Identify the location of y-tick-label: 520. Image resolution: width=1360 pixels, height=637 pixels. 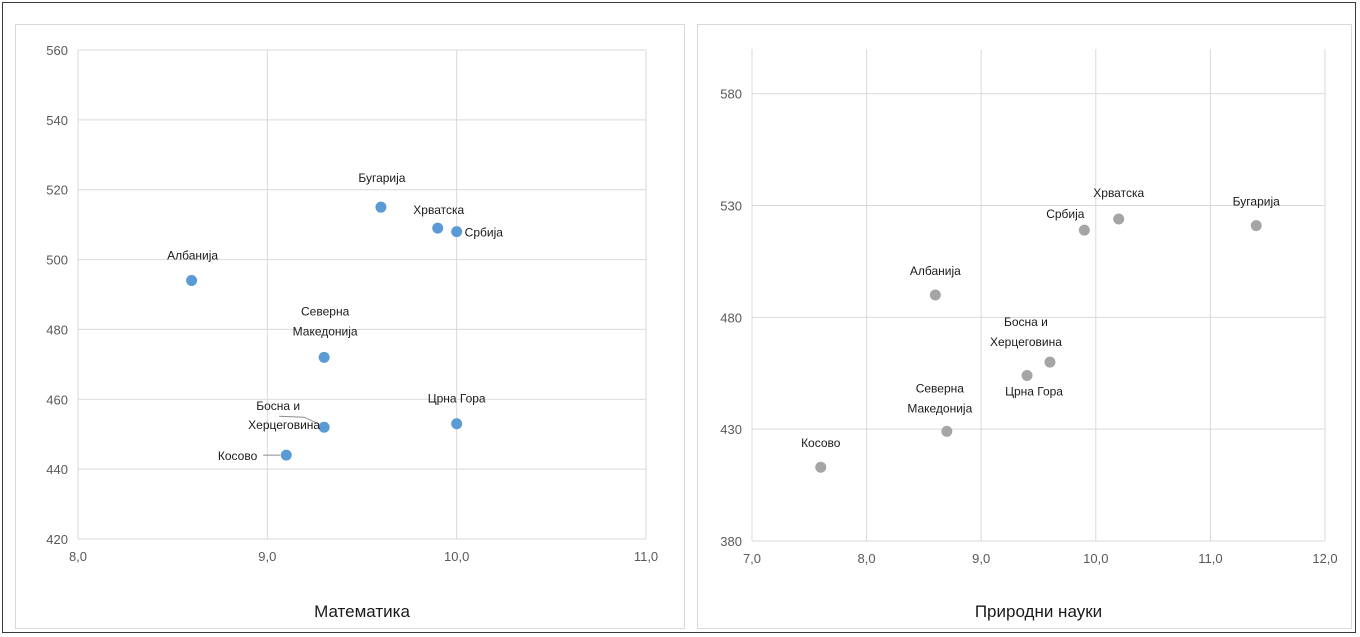
(57, 190).